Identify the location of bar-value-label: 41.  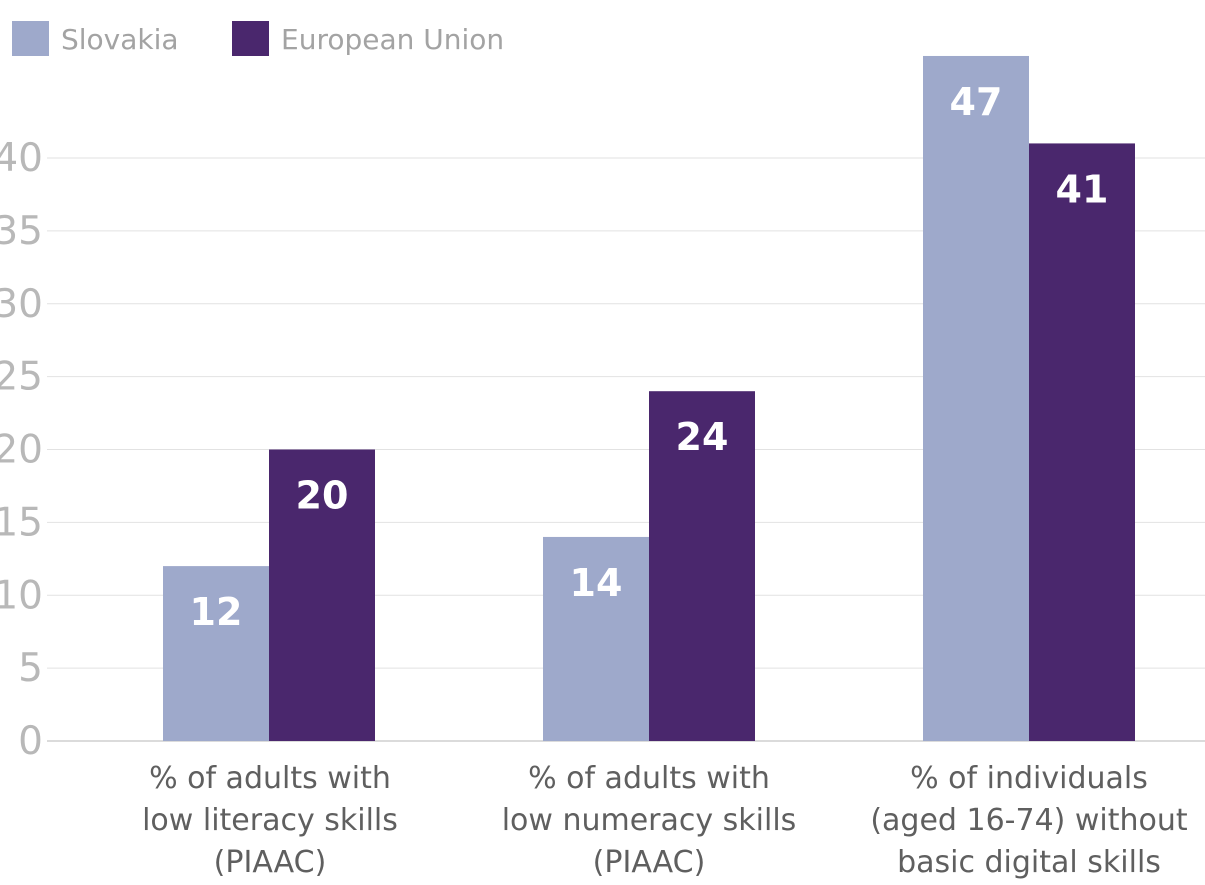
(1082, 189).